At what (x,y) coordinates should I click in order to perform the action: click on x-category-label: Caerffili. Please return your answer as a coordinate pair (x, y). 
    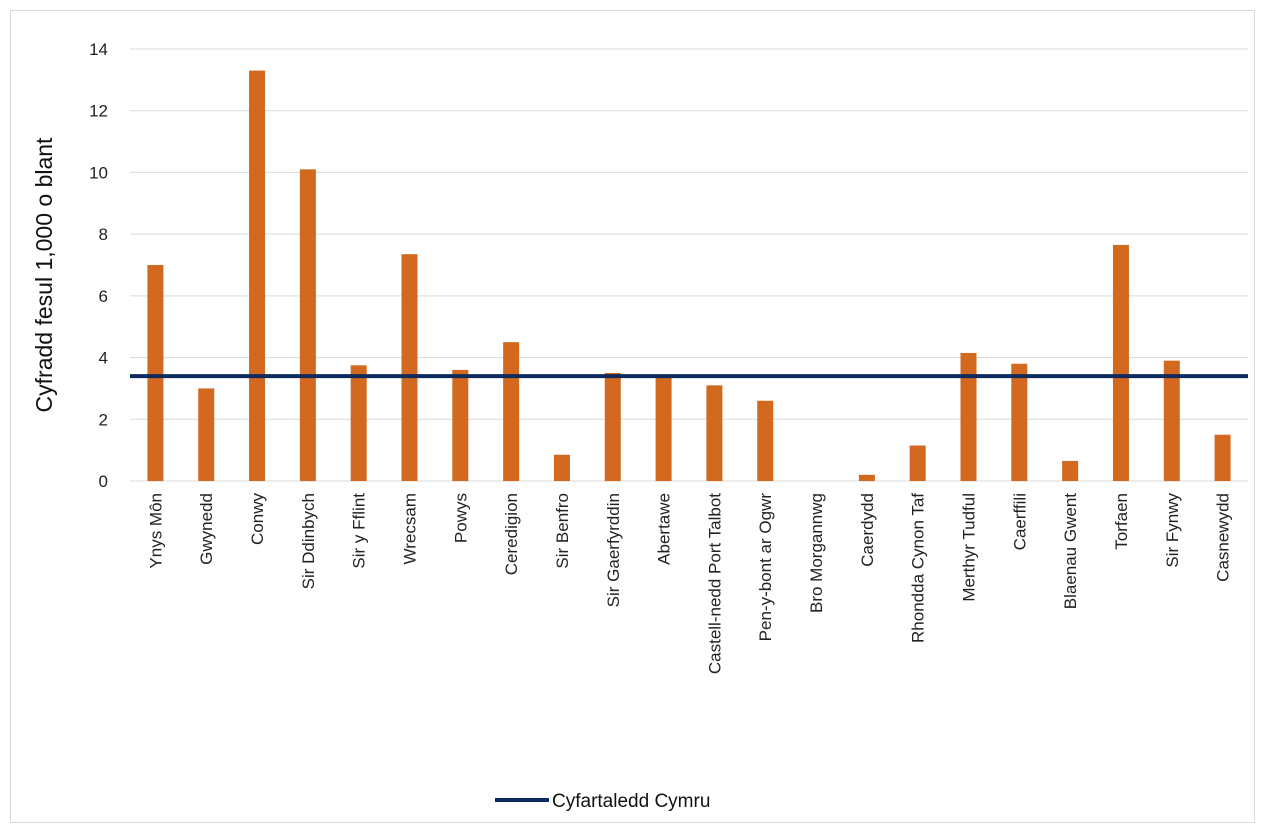
    Looking at the image, I should click on (1019, 521).